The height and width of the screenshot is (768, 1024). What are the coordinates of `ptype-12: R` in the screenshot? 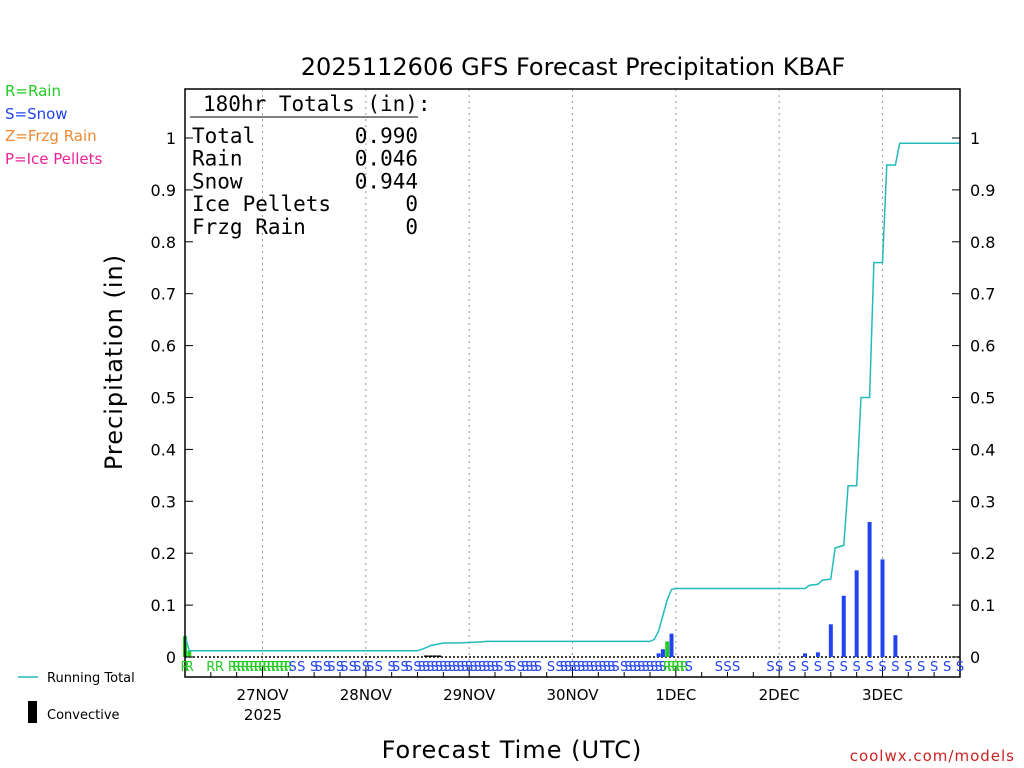 It's located at (266, 667).